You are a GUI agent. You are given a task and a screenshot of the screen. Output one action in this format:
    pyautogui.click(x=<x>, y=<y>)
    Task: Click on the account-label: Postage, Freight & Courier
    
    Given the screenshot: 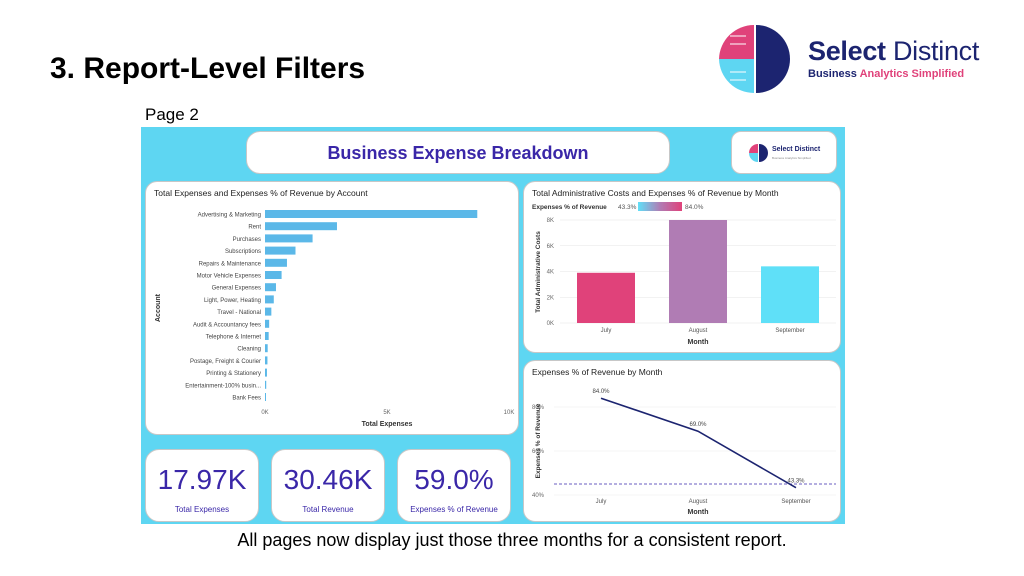 What is the action you would take?
    pyautogui.click(x=225, y=362)
    